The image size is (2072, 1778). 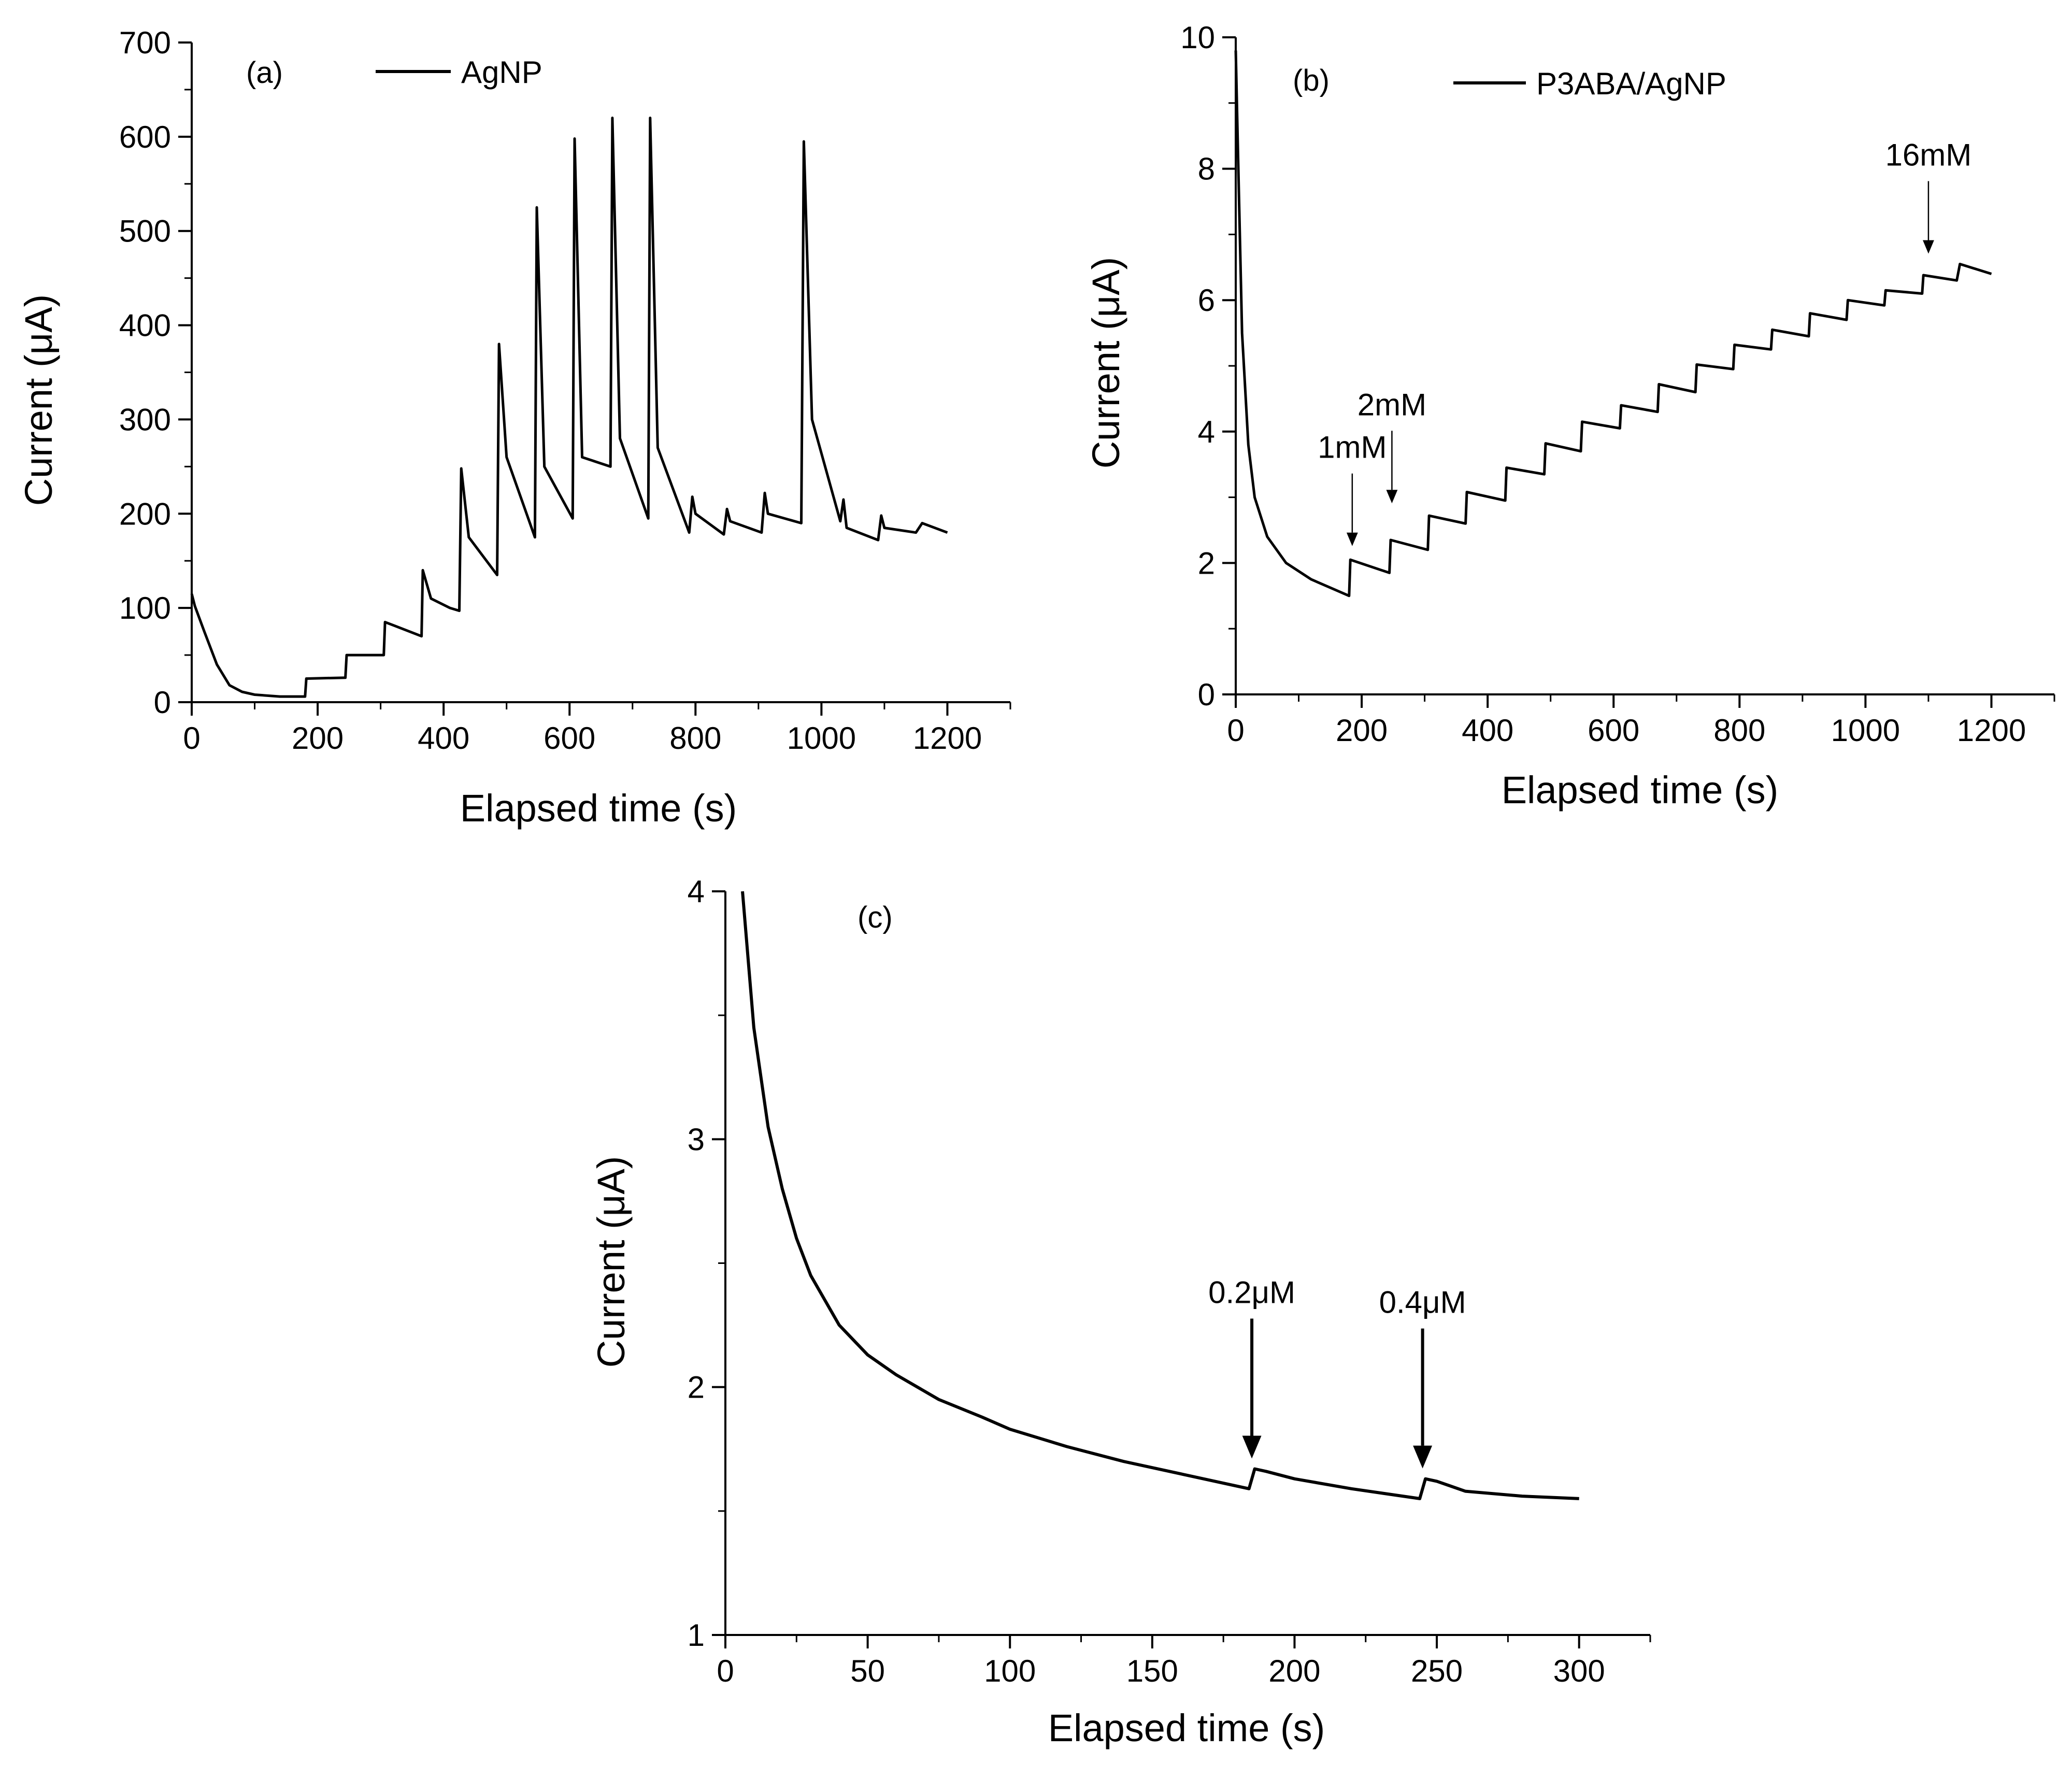 What do you see at coordinates (1184, 1661) in the screenshot?
I see `x-ticks-c: 0 50 100 150 200 250 300` at bounding box center [1184, 1661].